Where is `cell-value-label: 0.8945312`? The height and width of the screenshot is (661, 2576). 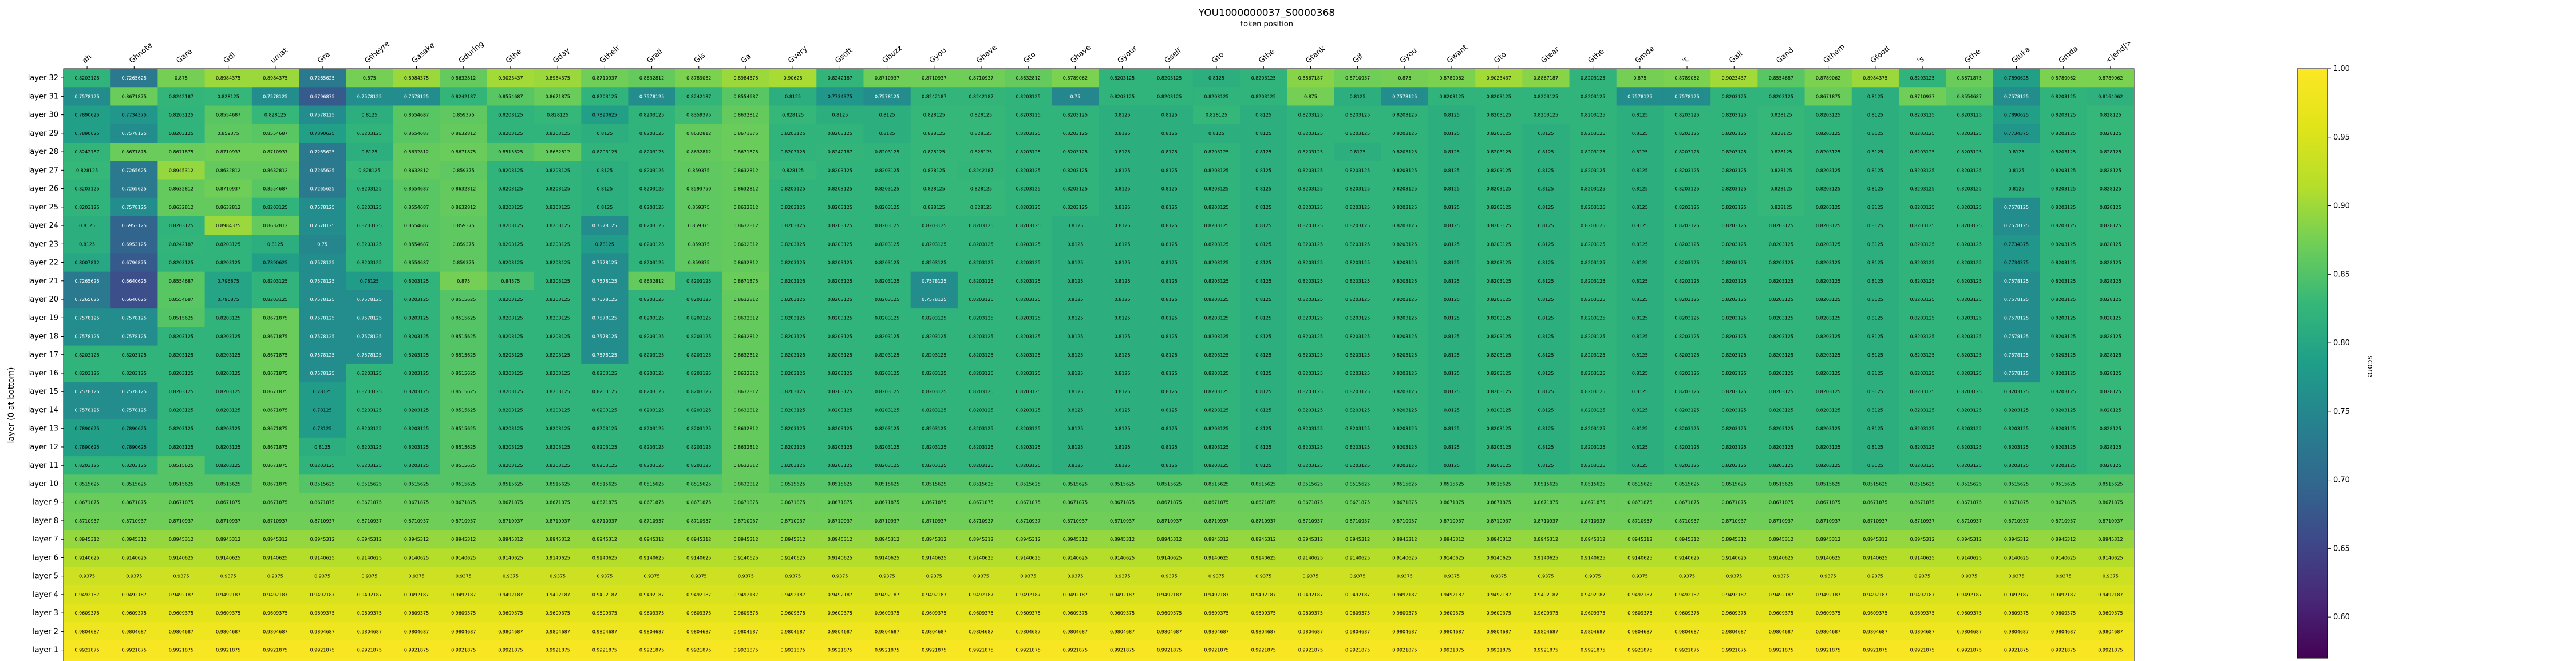 cell-value-label: 0.8945312 is located at coordinates (651, 539).